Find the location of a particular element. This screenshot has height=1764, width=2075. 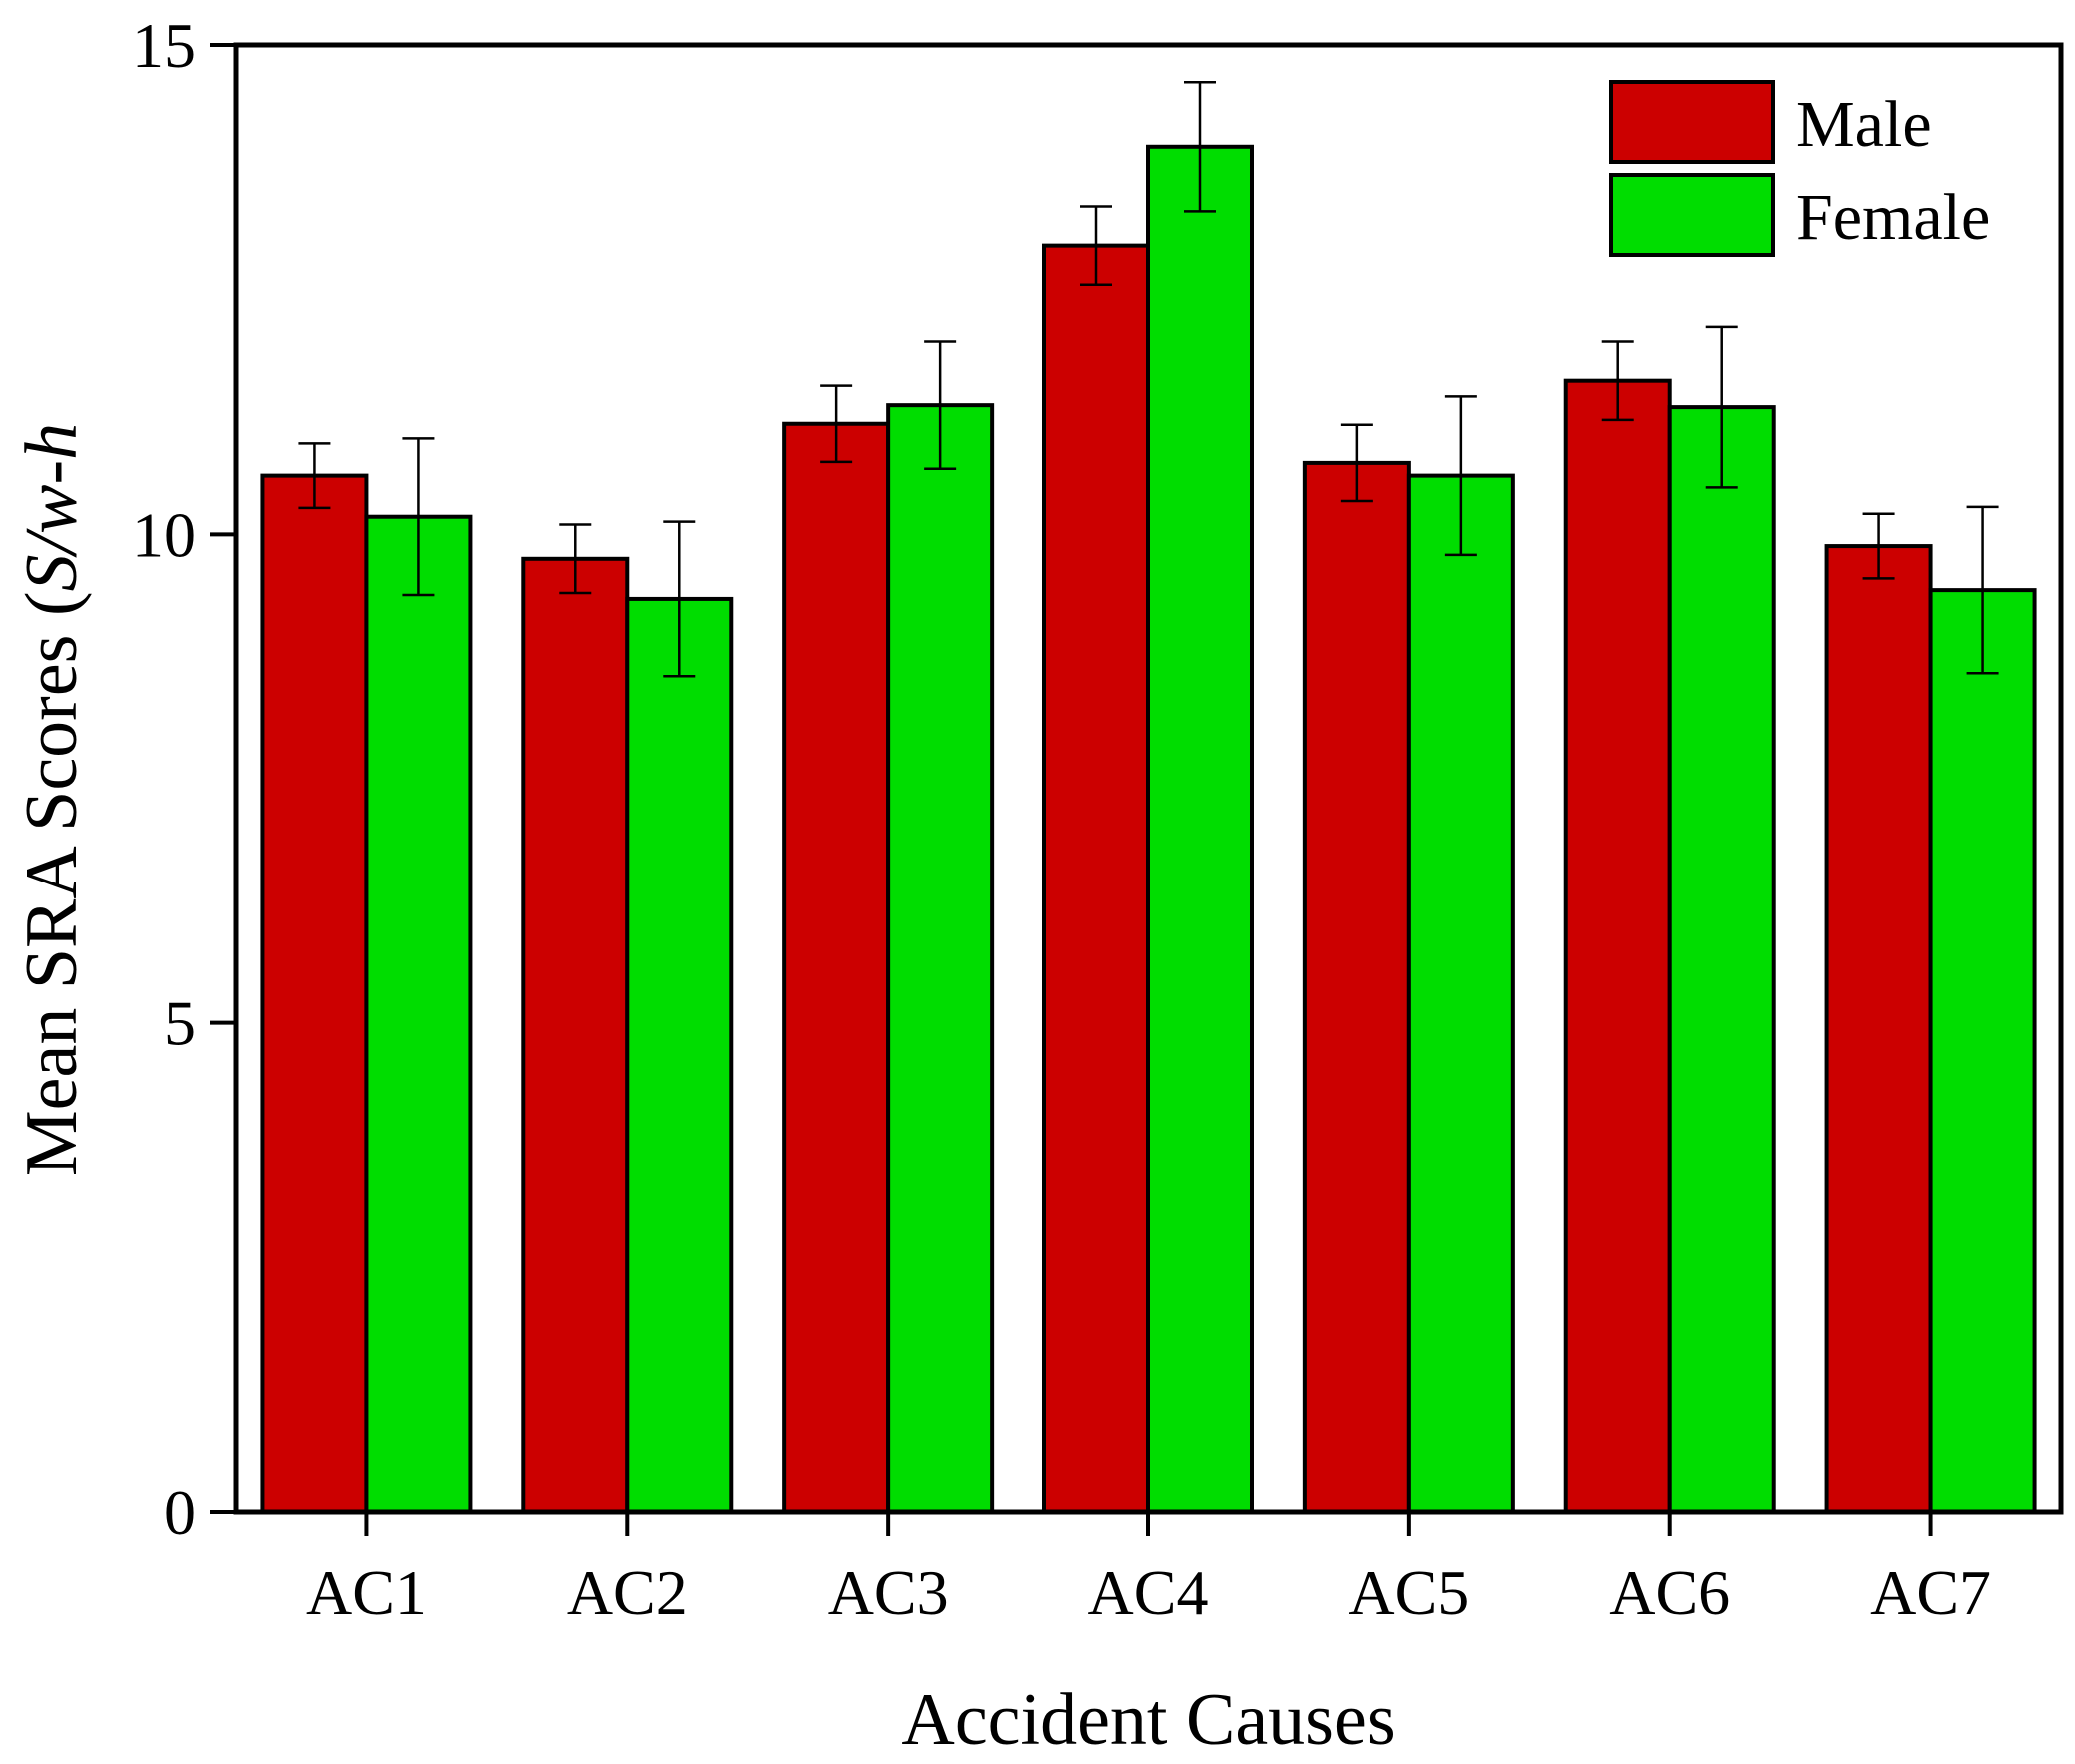

legend-label-female: Female is located at coordinates (1893, 218).